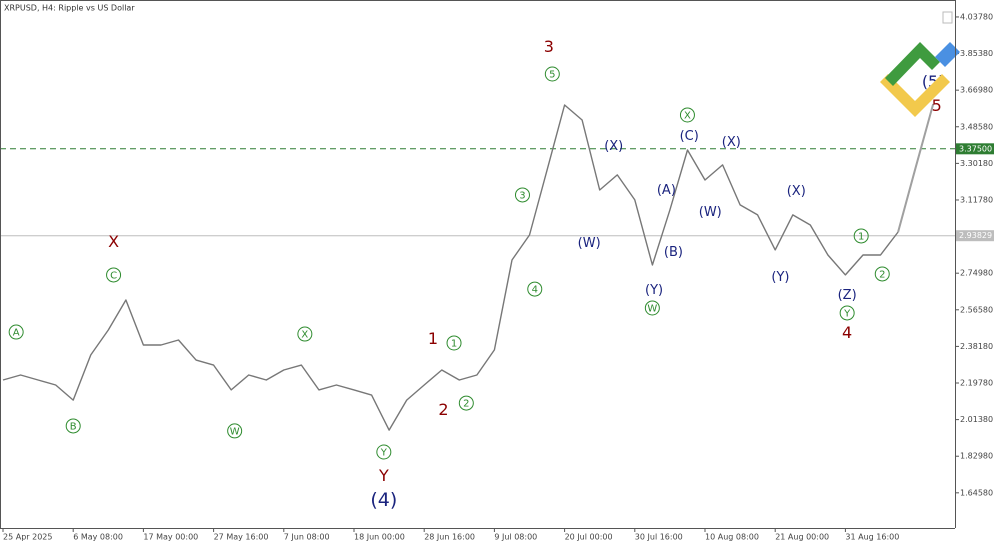  Describe the element at coordinates (69, 8) in the screenshot. I see `chart-title: XRPUSD, H4: Ripple vs US Dollar` at that location.